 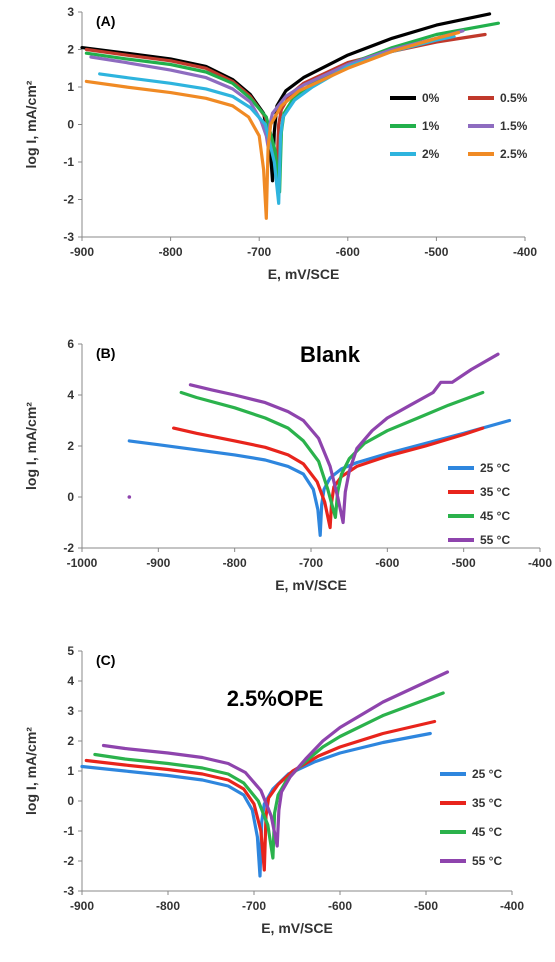 What do you see at coordinates (105, 21) in the screenshot?
I see `panel-label: (A)` at bounding box center [105, 21].